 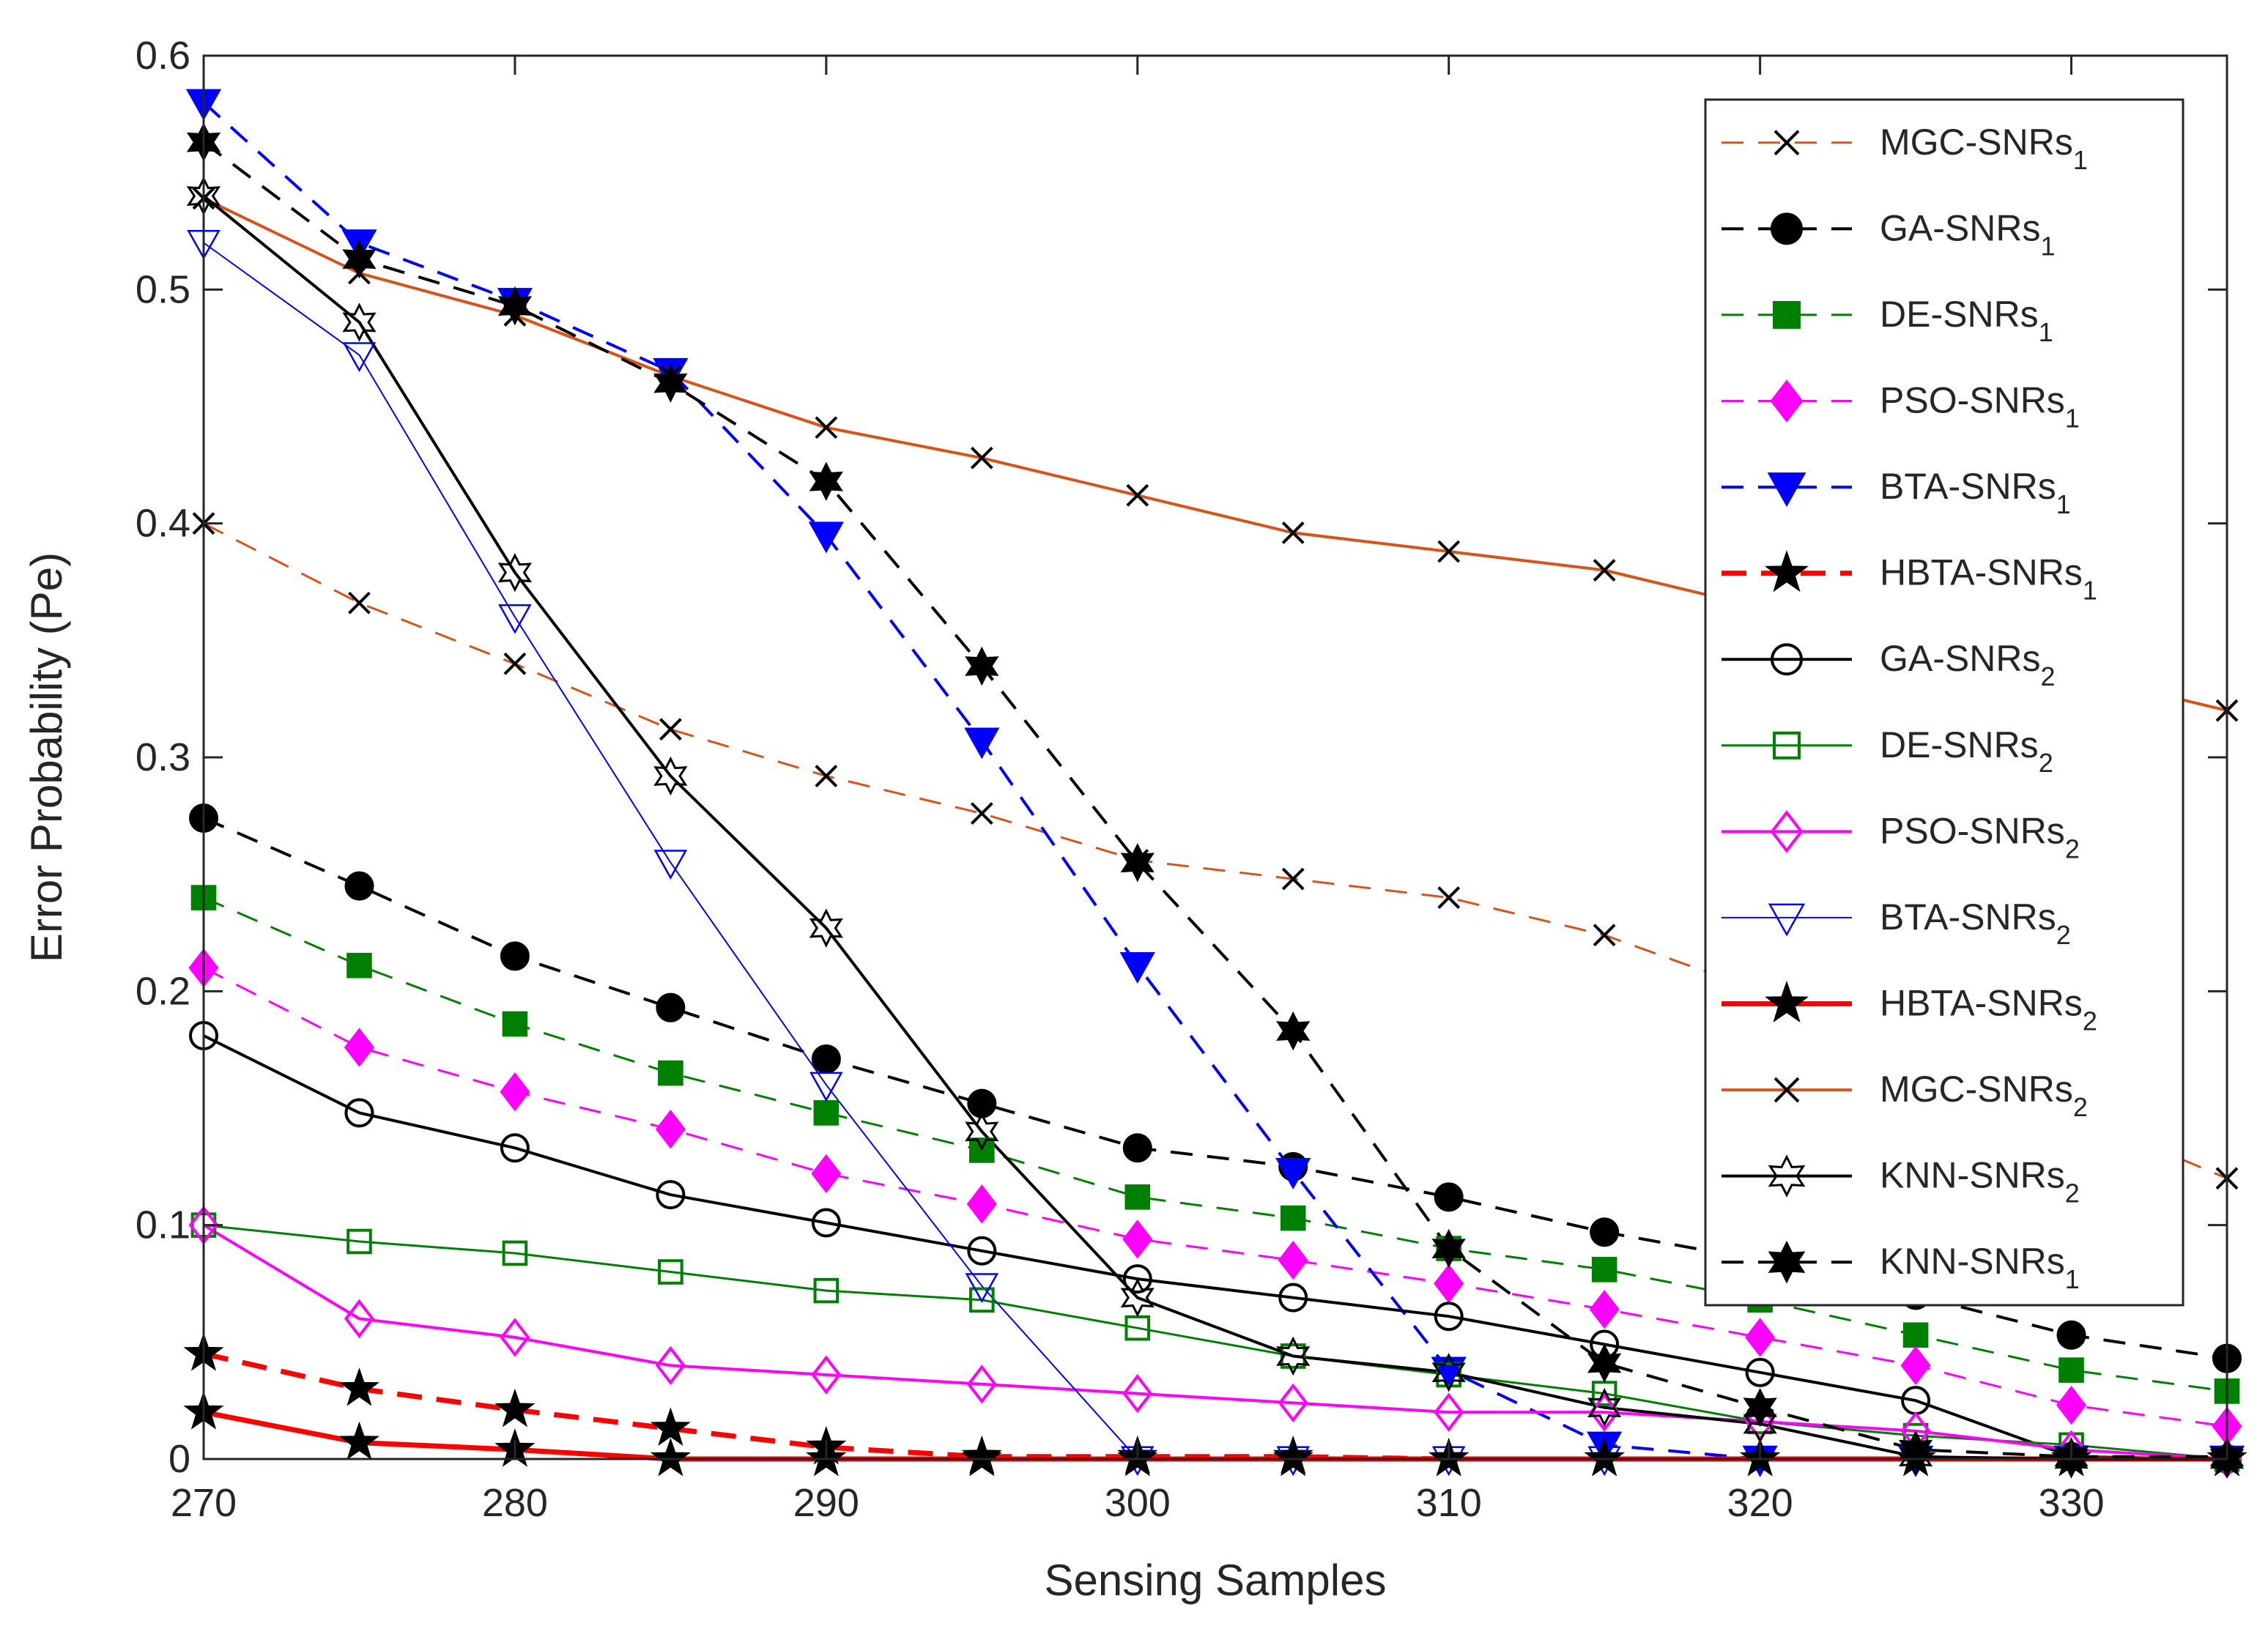 I want to click on y-tick-label: 0.6, so click(x=163, y=56).